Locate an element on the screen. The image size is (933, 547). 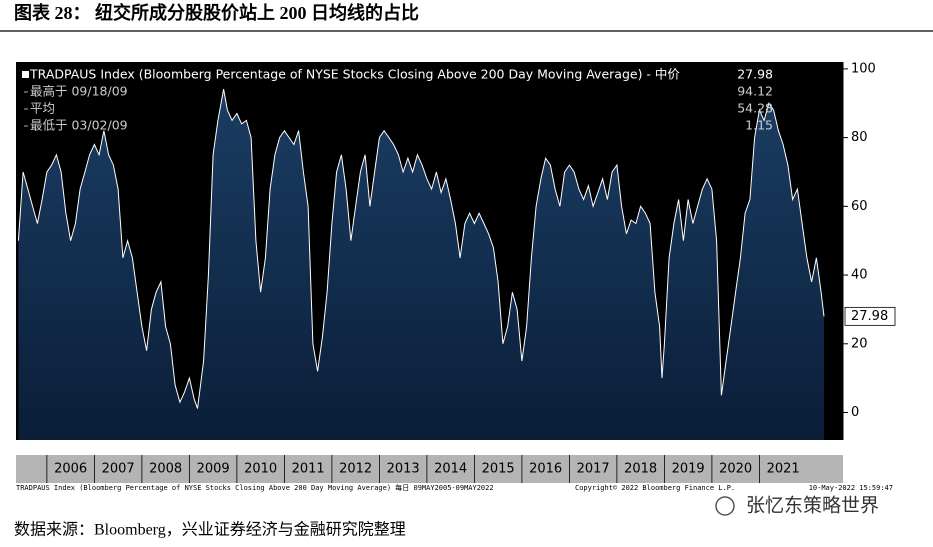
last-value-label: 27.98 is located at coordinates (869, 316).